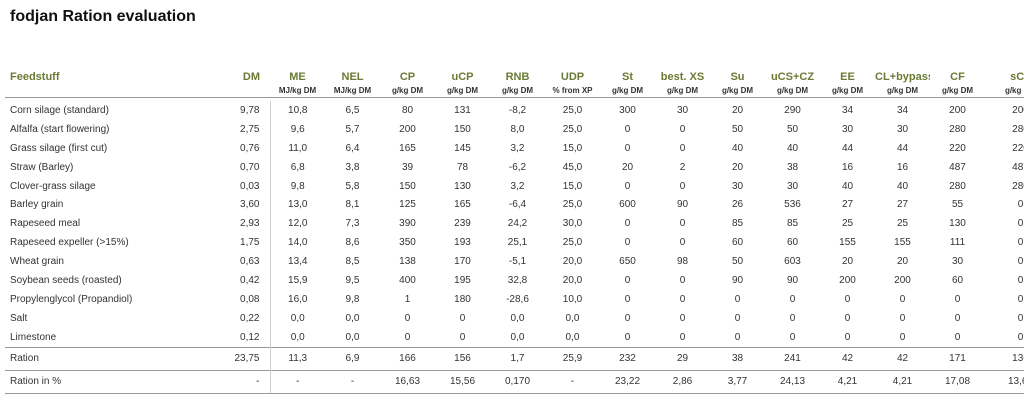 Image resolution: width=1024 pixels, height=413 pixels. Describe the element at coordinates (407, 148) in the screenshot. I see `value-cp: 165` at that location.